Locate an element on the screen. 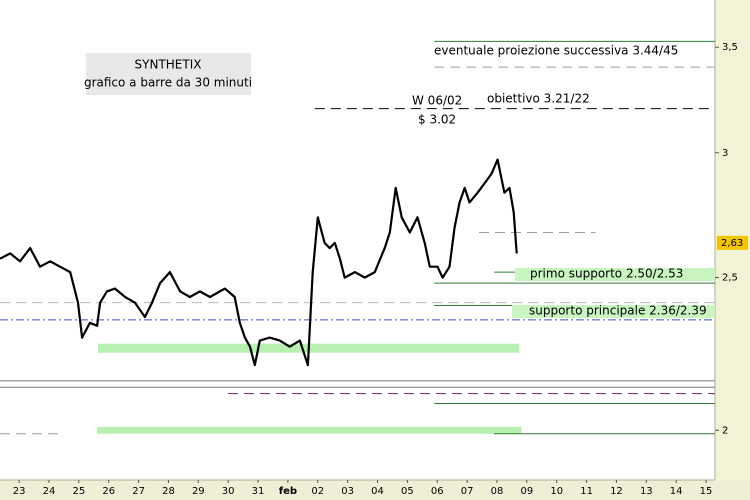 The image size is (750, 500). x-tick-label: 13 is located at coordinates (646, 491).